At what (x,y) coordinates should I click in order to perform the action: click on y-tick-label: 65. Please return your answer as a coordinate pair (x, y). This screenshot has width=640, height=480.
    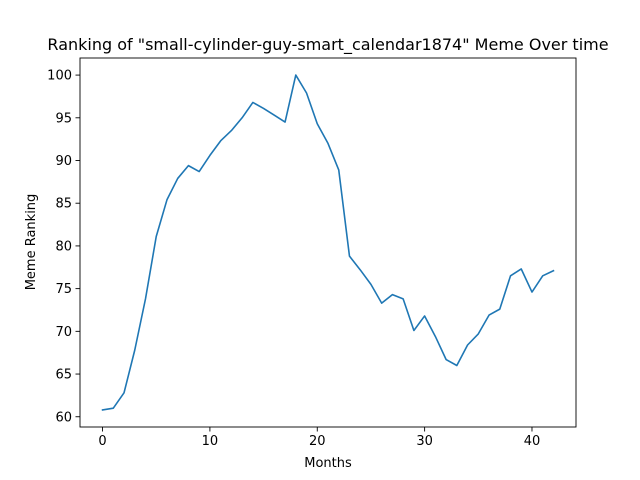
    Looking at the image, I should click on (63, 375).